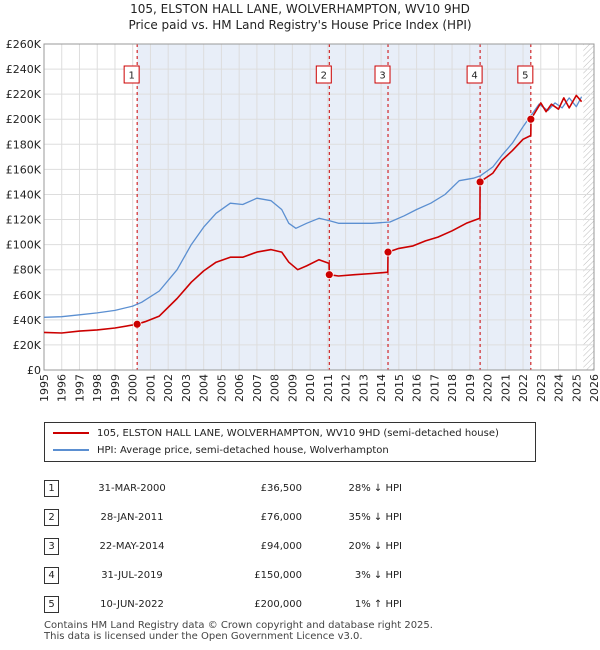  Describe the element at coordinates (51, 517) in the screenshot. I see `sale-number-badge: 2` at that location.